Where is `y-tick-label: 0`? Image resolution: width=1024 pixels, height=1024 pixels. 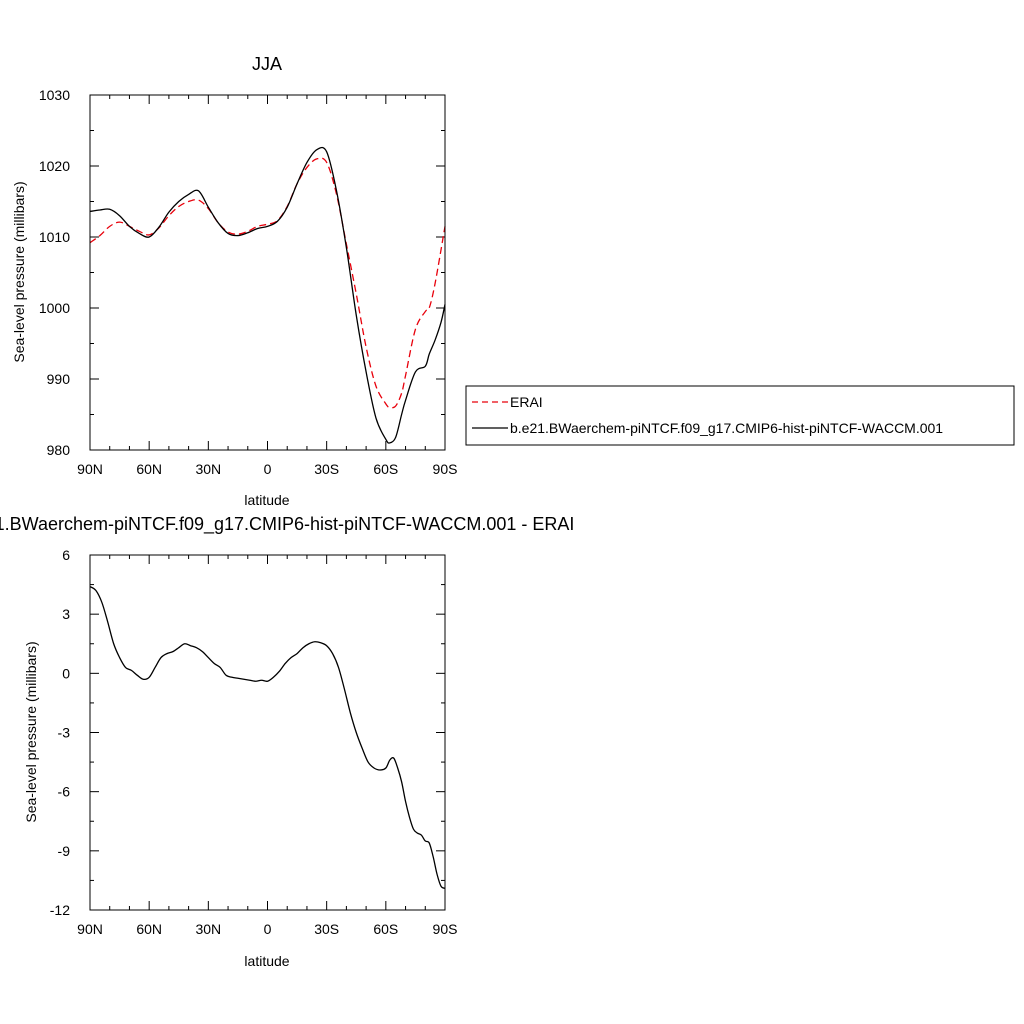 y-tick-label: 0 is located at coordinates (66, 673).